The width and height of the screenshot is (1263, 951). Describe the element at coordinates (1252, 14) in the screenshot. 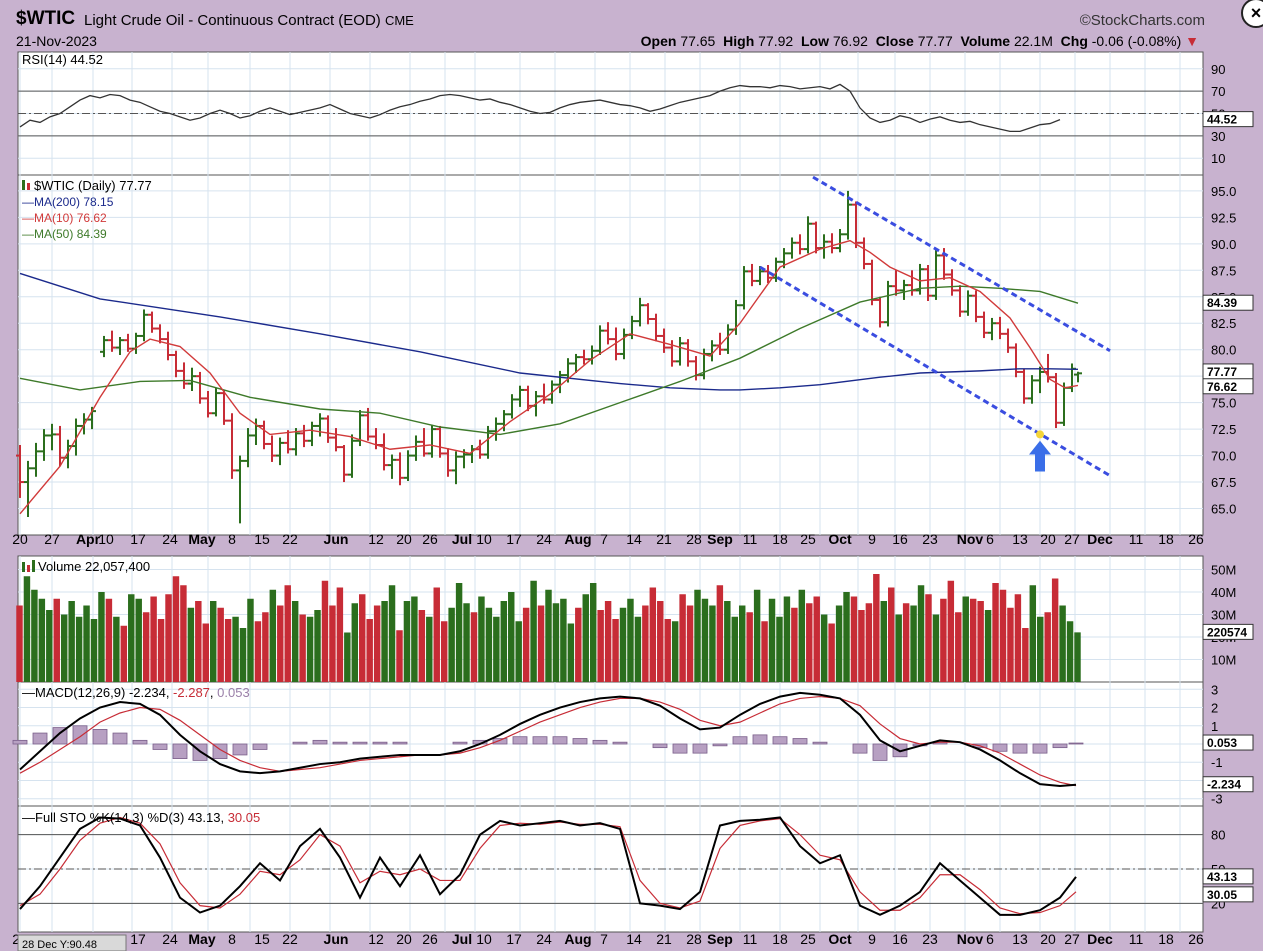

I see `close-icon: ×` at that location.